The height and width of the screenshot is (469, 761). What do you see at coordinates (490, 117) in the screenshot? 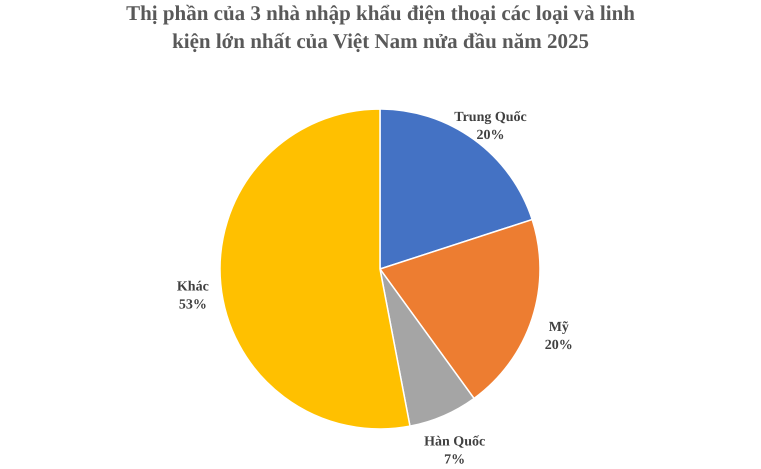
I see `slice-label: Trung Quốc` at bounding box center [490, 117].